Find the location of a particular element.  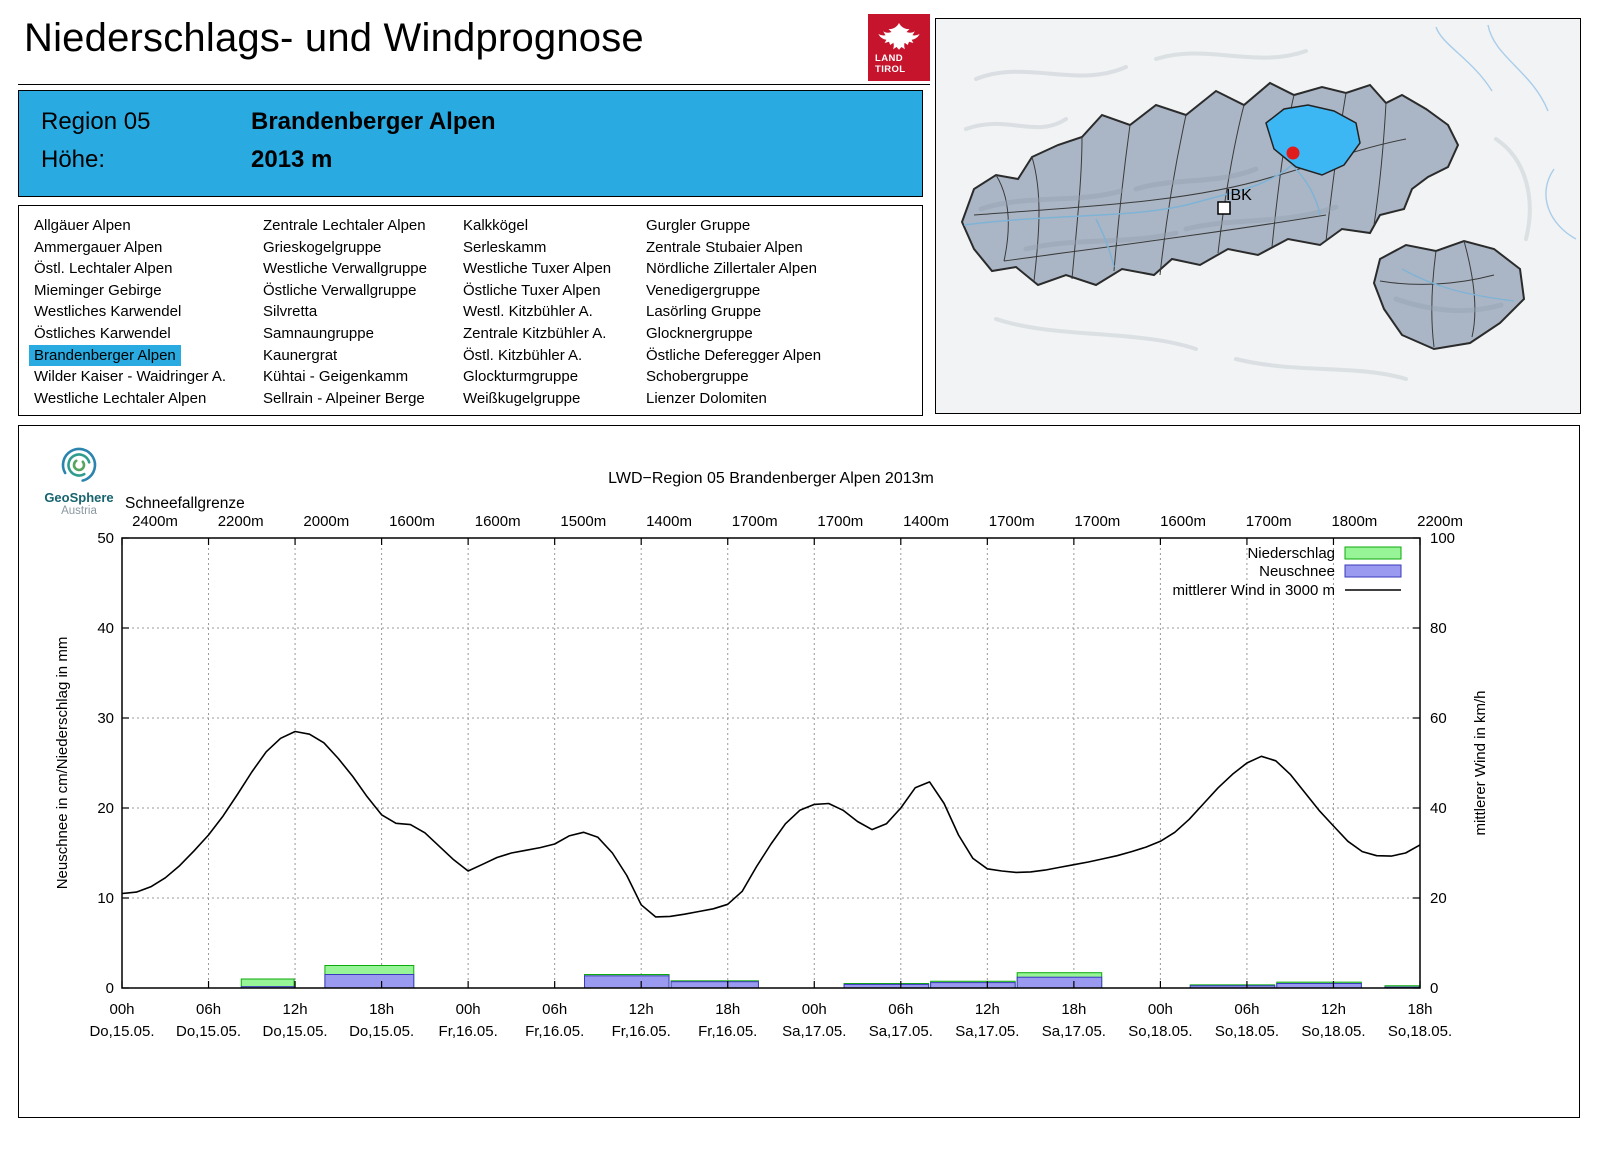

region-list-item: Westliches Karwendel is located at coordinates (108, 312).